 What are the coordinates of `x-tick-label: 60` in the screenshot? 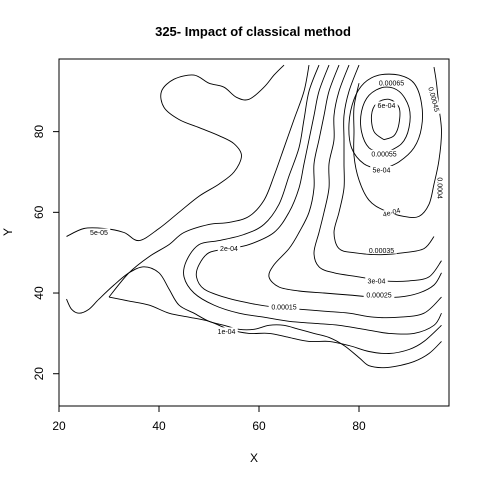 It's located at (259, 426).